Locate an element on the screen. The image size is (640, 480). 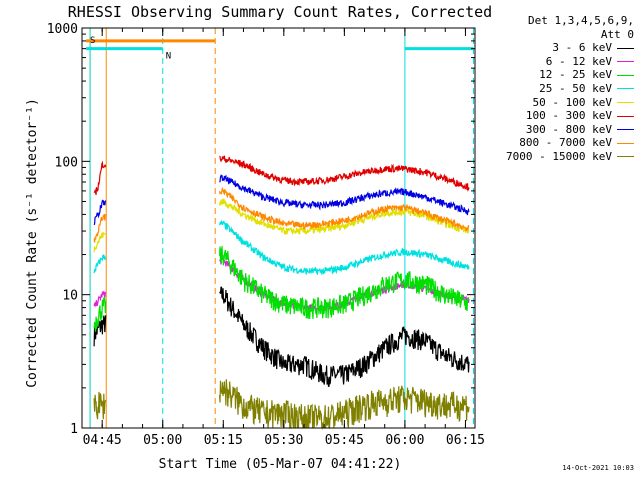
legend-label: 12 - 25 keV is located at coordinates (575, 75).